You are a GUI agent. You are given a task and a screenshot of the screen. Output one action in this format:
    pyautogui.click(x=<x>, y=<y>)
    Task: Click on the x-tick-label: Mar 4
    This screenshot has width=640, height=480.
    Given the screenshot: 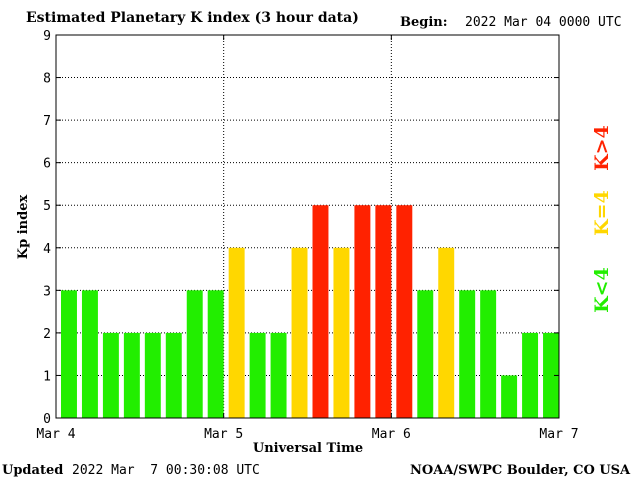 What is the action you would take?
    pyautogui.click(x=55, y=434)
    